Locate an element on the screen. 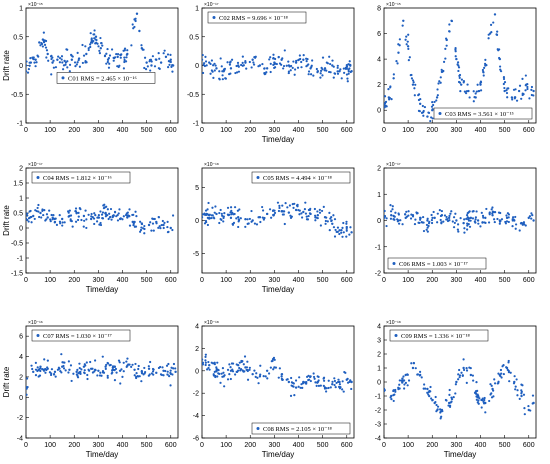 Image resolution: width=550 pixels, height=464 pixels. x-tick-label: 0 is located at coordinates (202, 445).